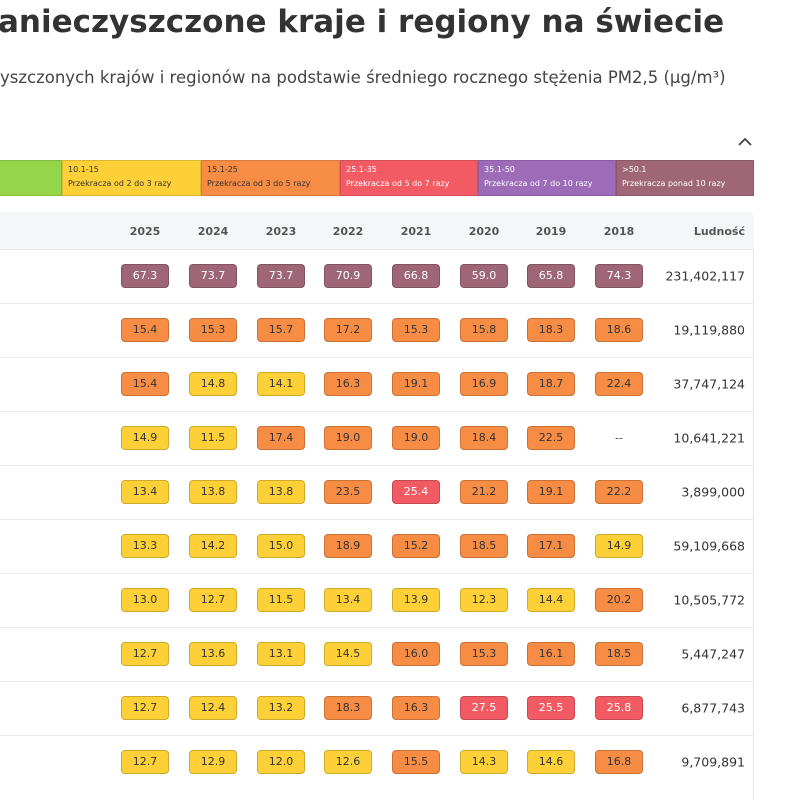 The image size is (800, 800). I want to click on pm-value-badge: 18.9, so click(348, 546).